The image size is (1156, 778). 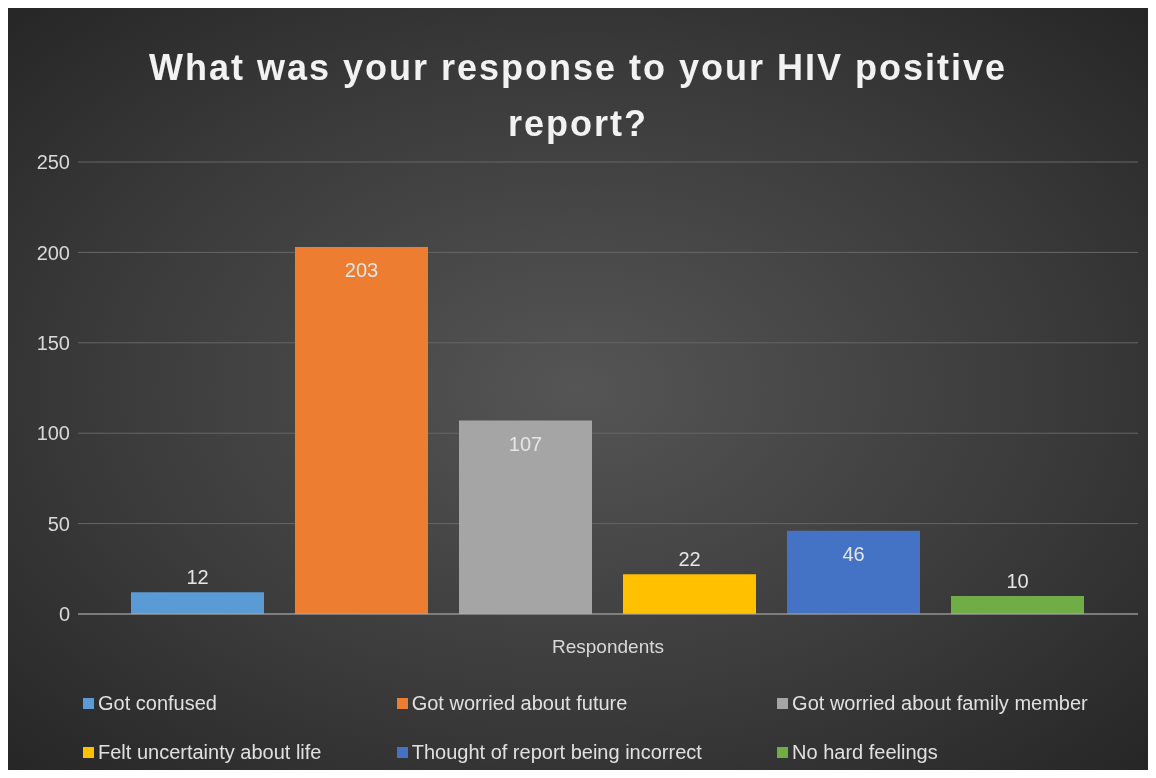 I want to click on y-tick-label: 250, so click(x=53, y=162).